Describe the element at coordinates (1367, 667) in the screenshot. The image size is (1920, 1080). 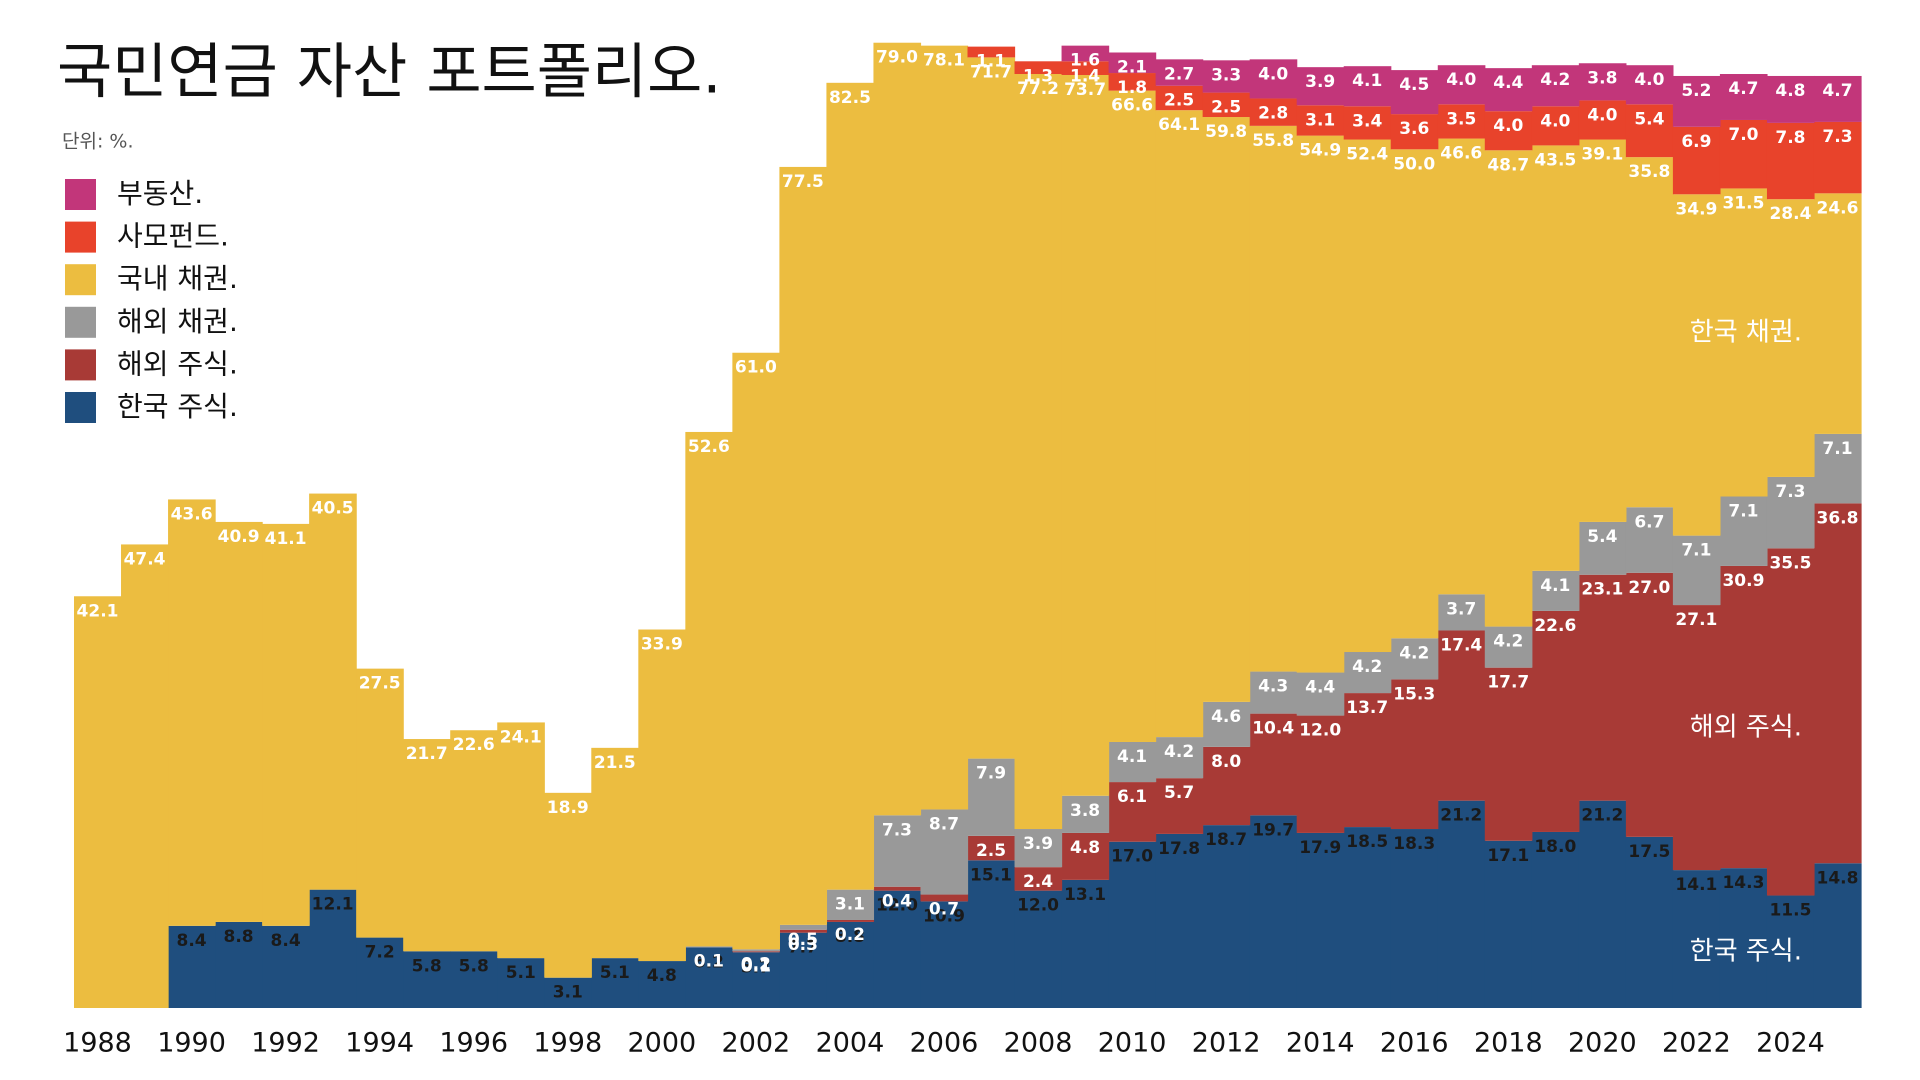
I see `data-label: 4.2` at that location.